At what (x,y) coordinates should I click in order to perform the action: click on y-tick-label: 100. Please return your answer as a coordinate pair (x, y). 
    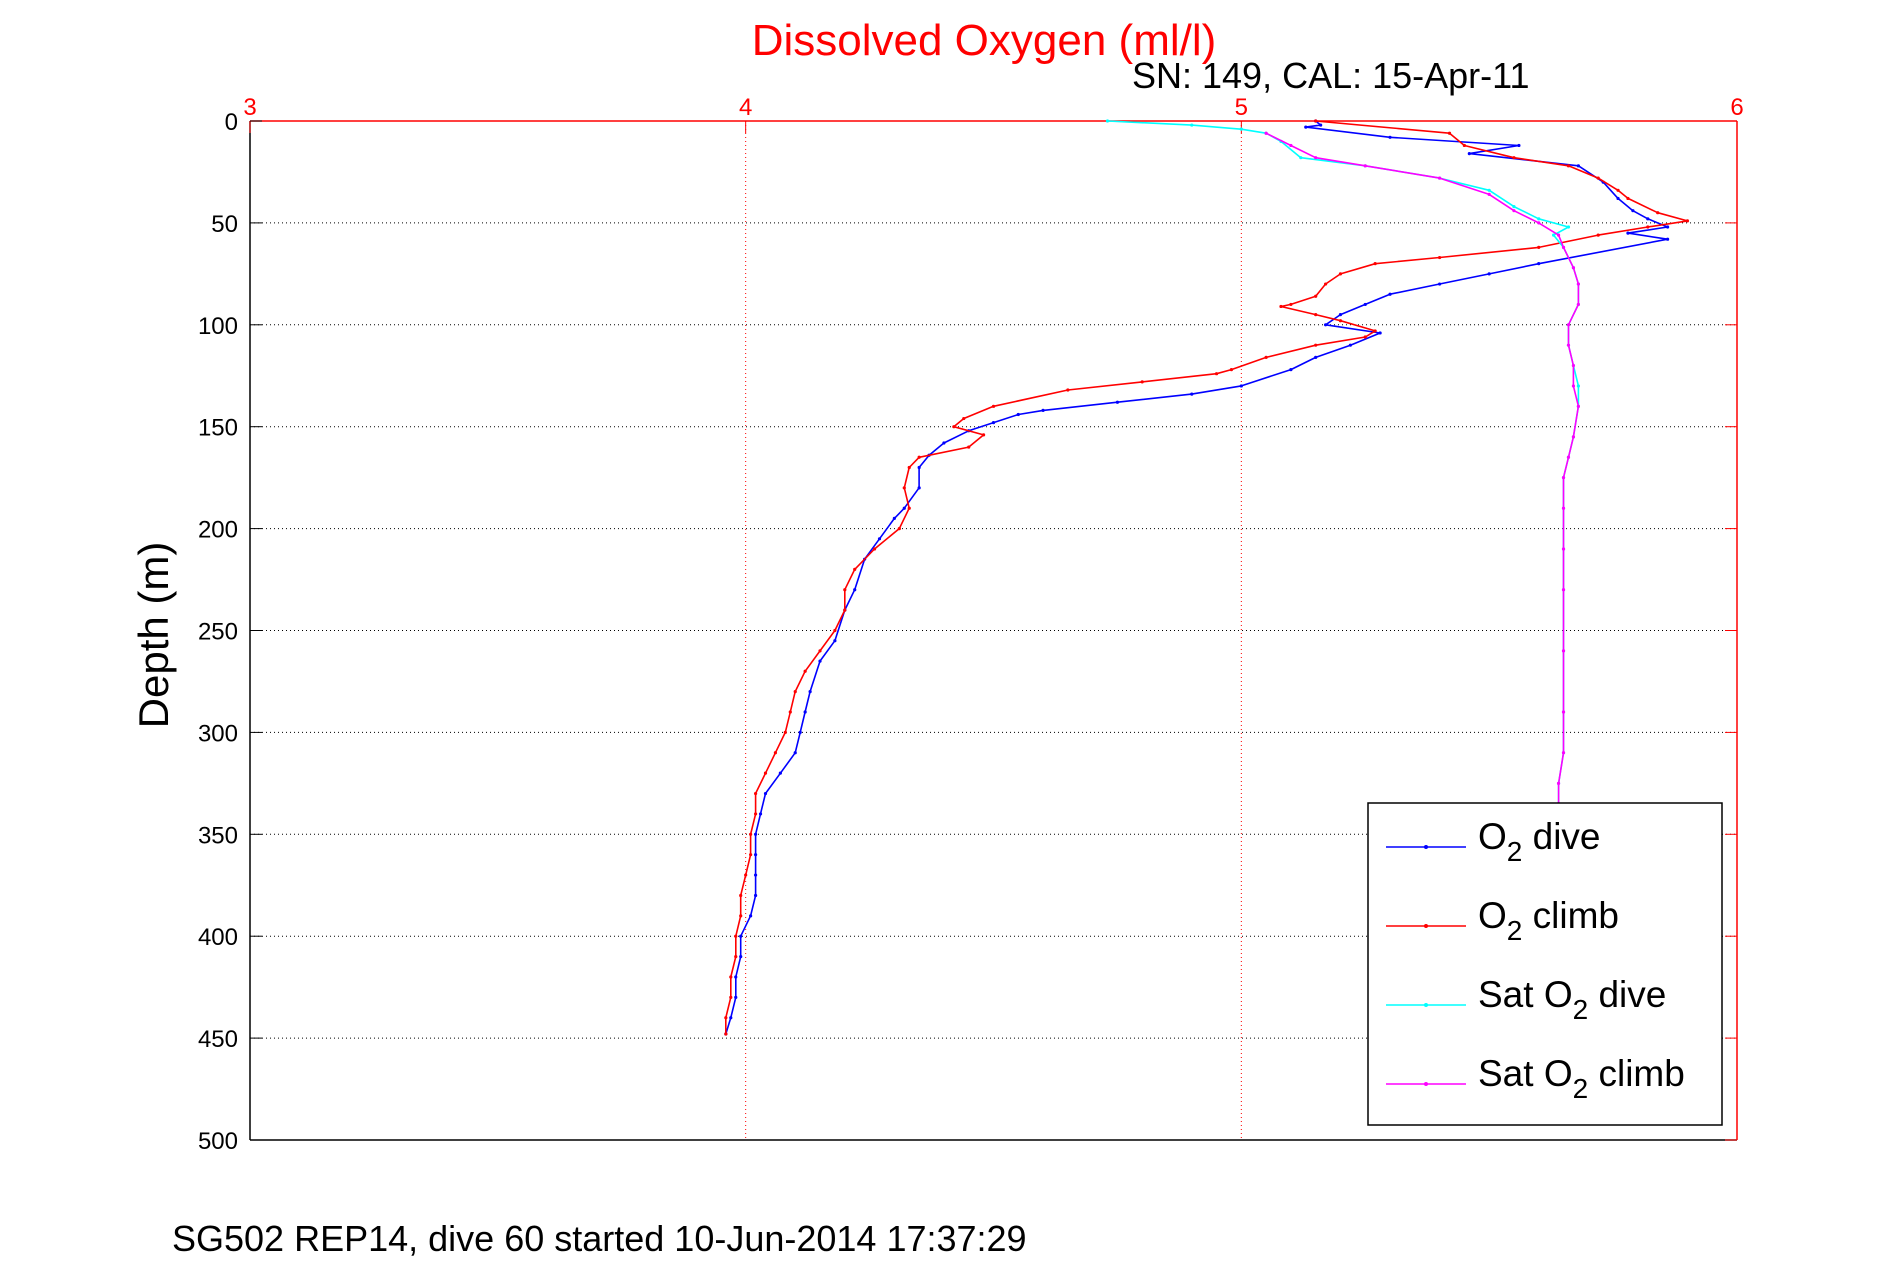
    Looking at the image, I should click on (218, 326).